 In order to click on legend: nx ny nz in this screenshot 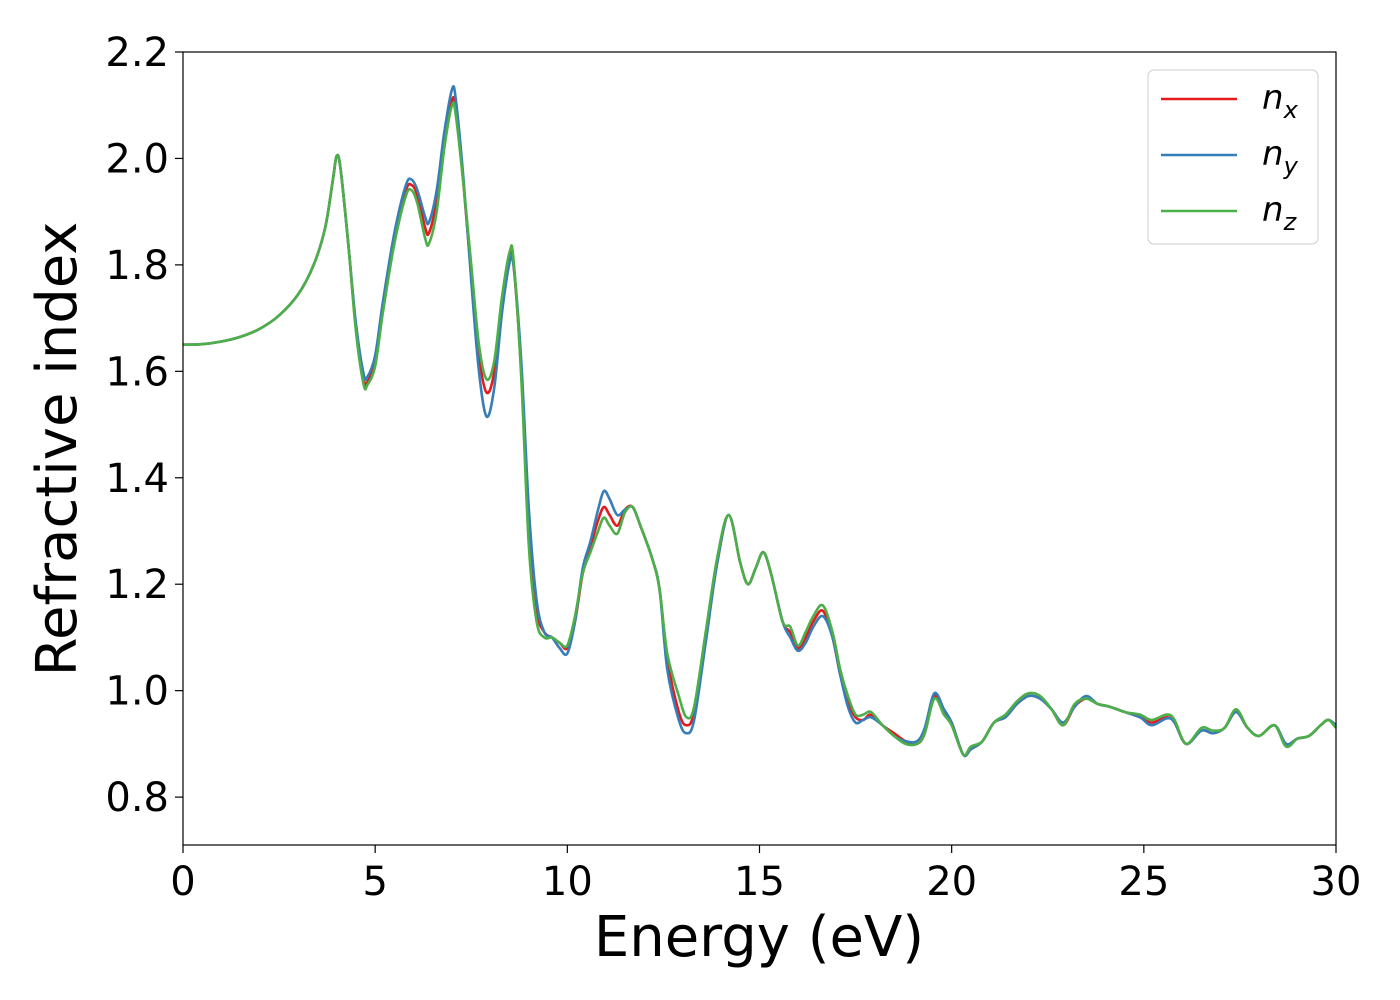, I will do `click(1233, 157)`.